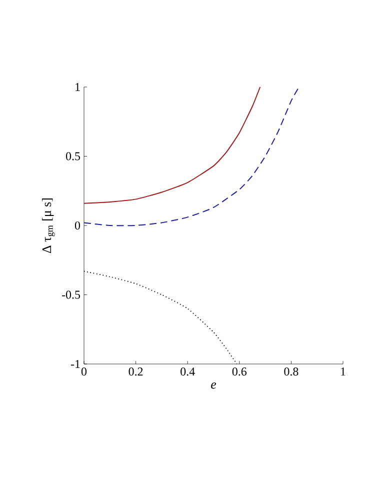 The image size is (374, 484). What do you see at coordinates (172, 145) in the screenshot?
I see `line-series` at bounding box center [172, 145].